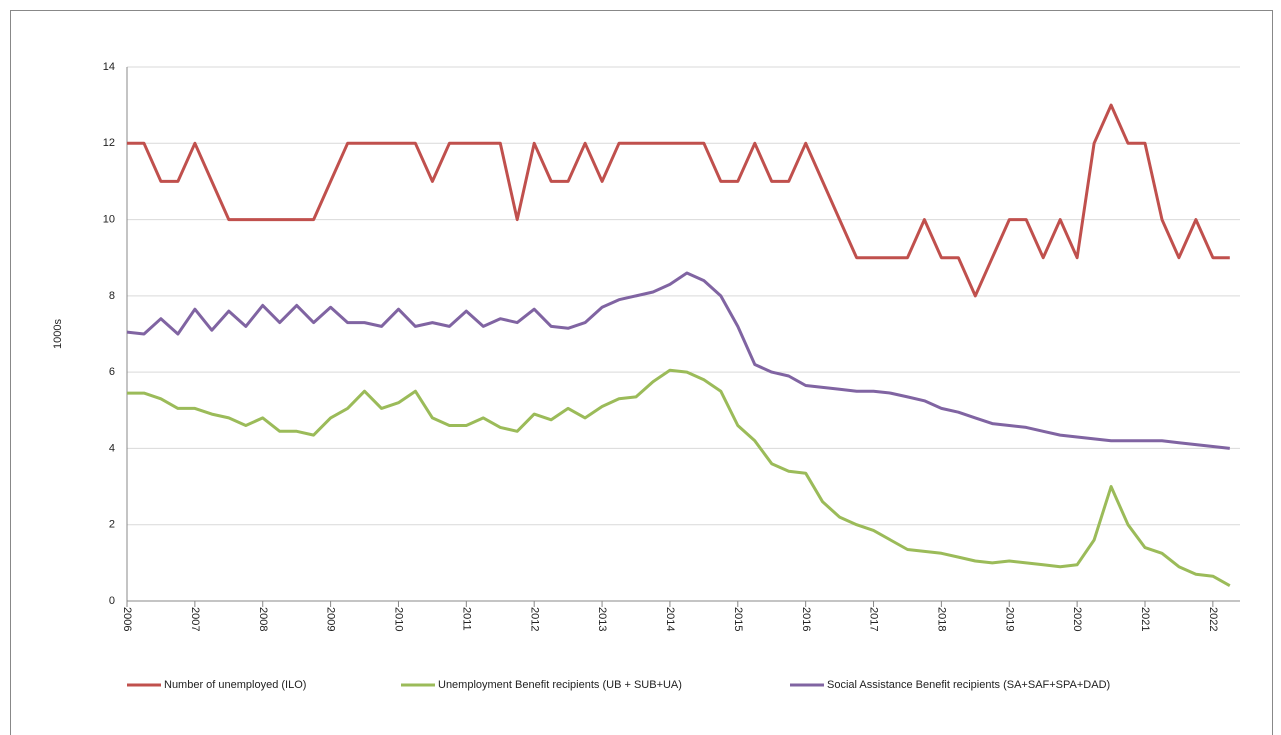 The width and height of the screenshot is (1281, 735). Describe the element at coordinates (195, 619) in the screenshot. I see `x-tick-label: 2007` at that location.